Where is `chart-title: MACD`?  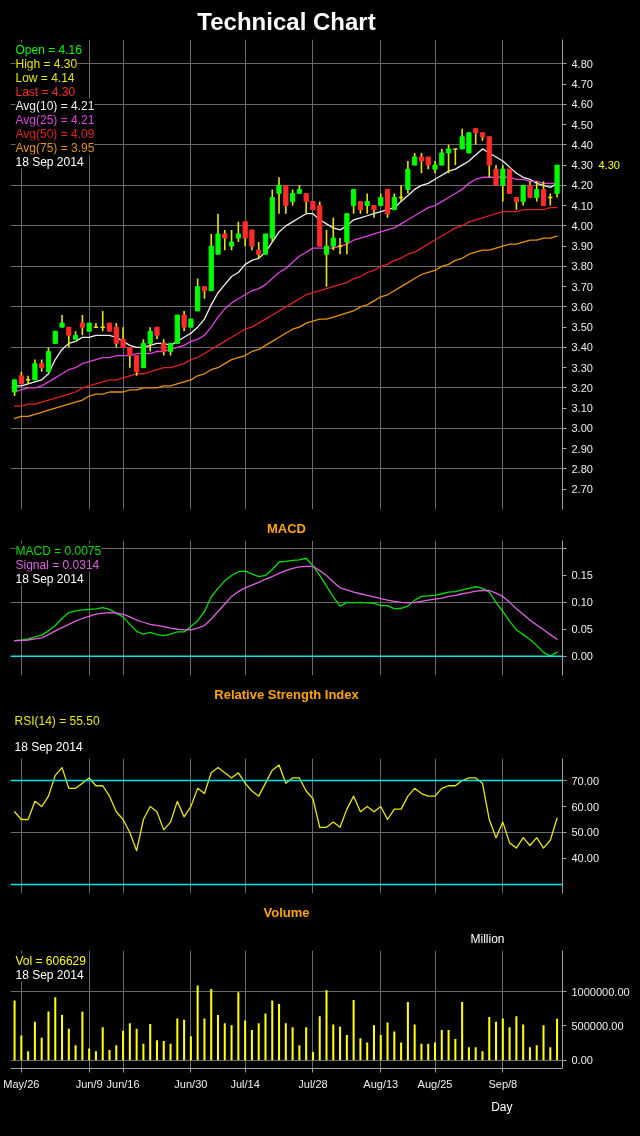
chart-title: MACD is located at coordinates (286, 528).